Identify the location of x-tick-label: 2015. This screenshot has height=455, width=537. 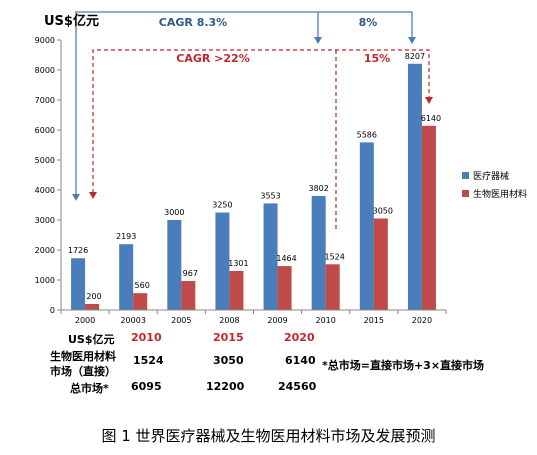
(374, 320).